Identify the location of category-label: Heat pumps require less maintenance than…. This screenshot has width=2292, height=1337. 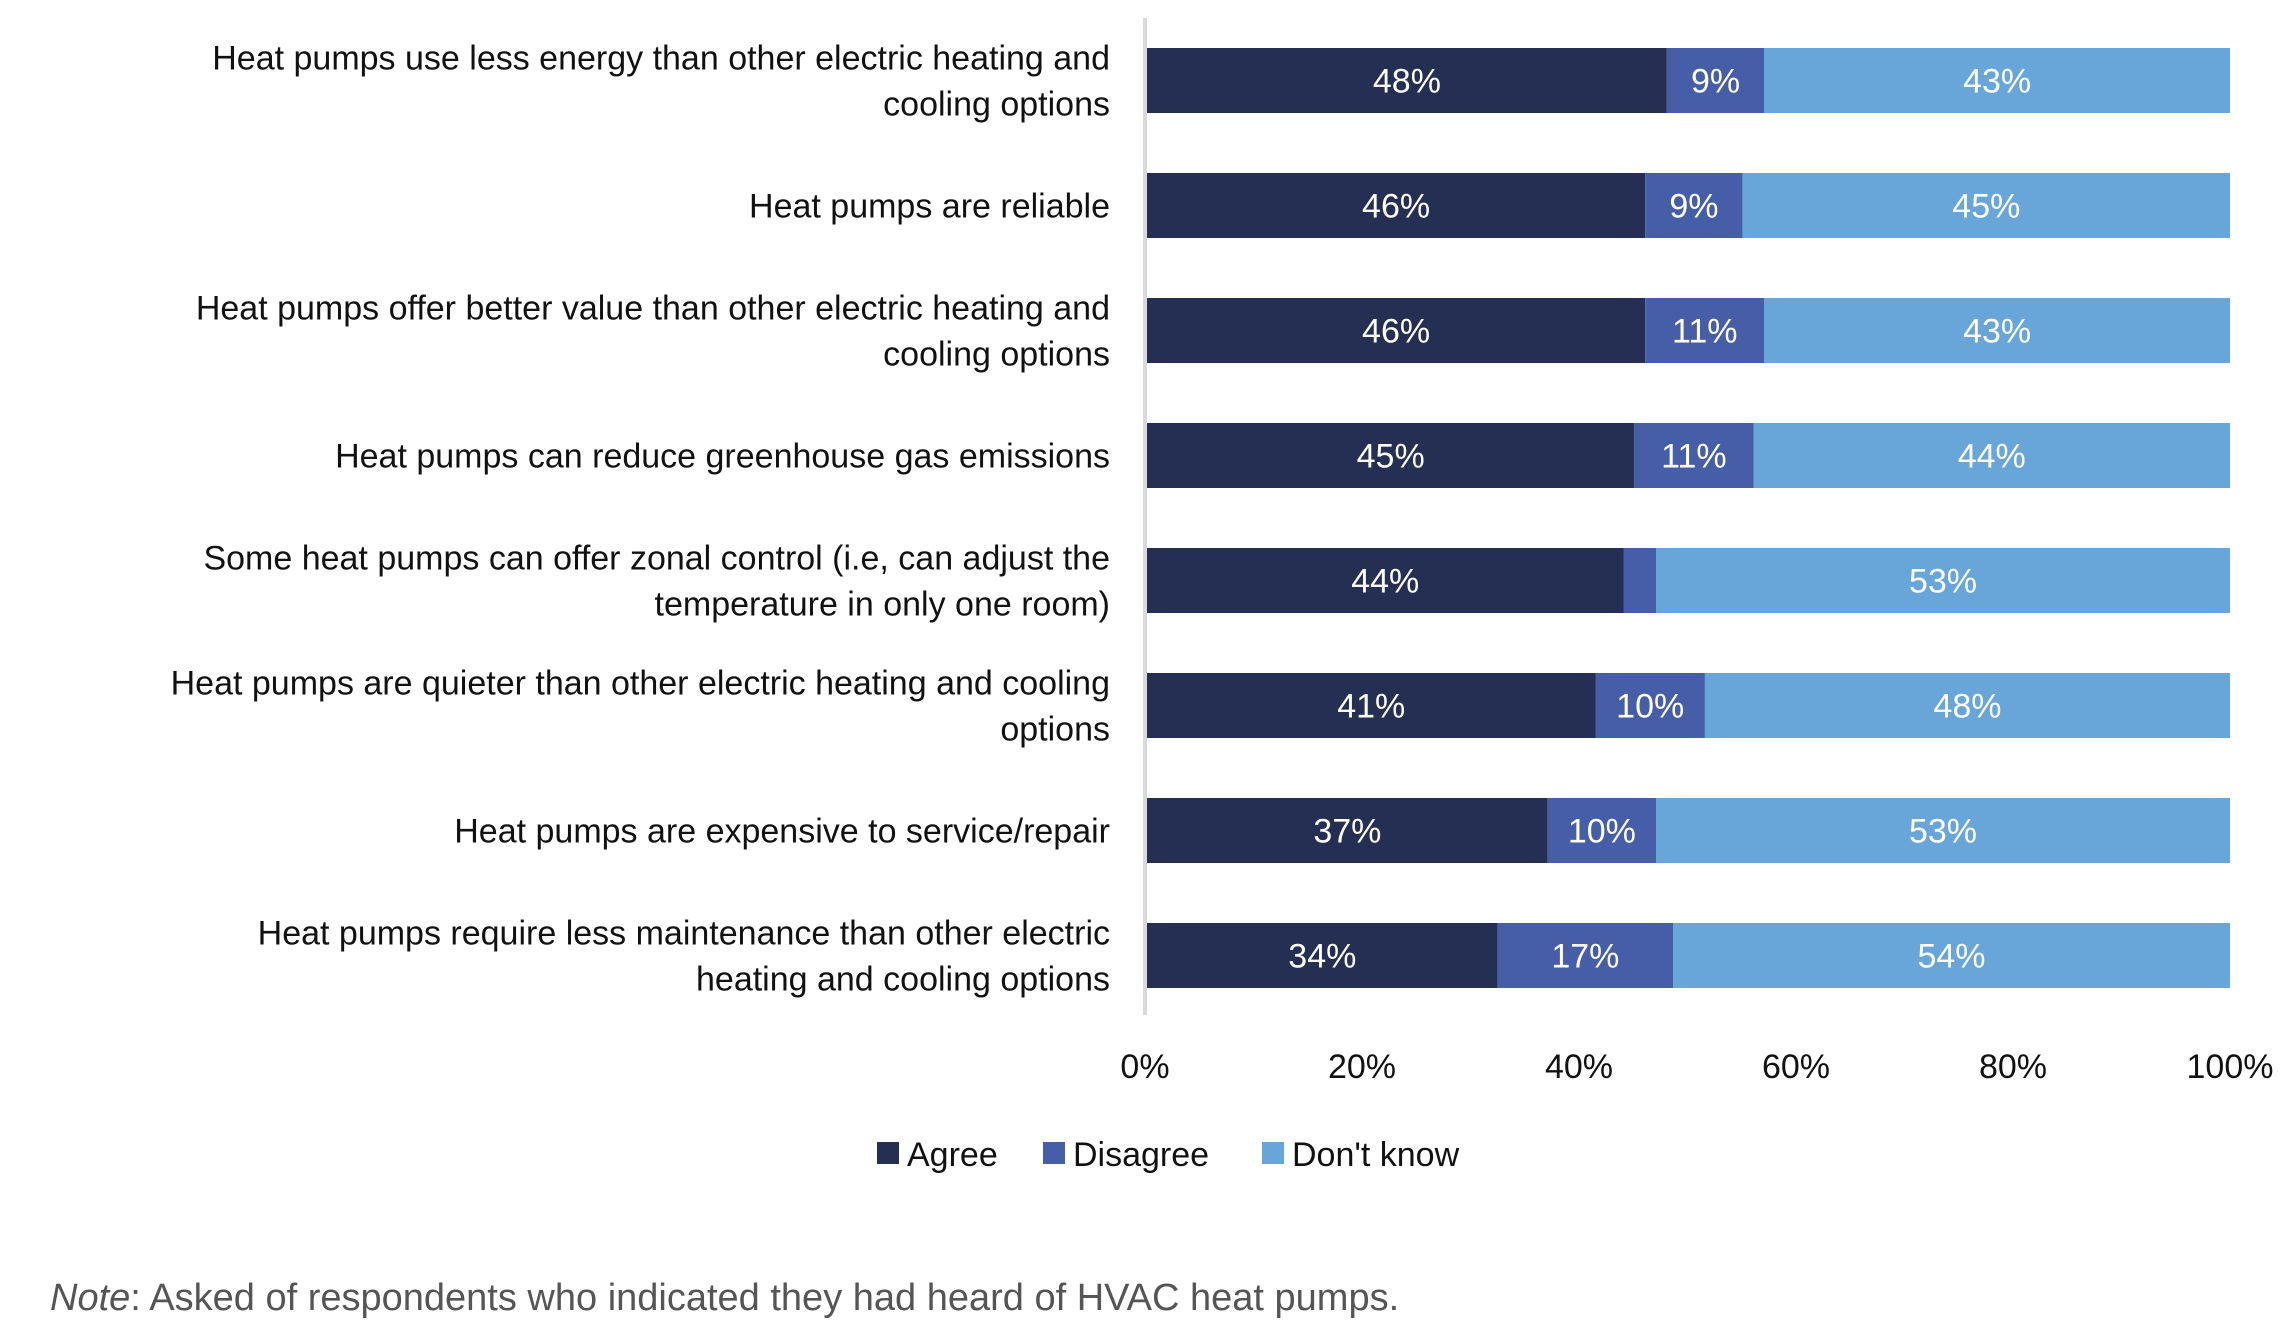
(684, 957).